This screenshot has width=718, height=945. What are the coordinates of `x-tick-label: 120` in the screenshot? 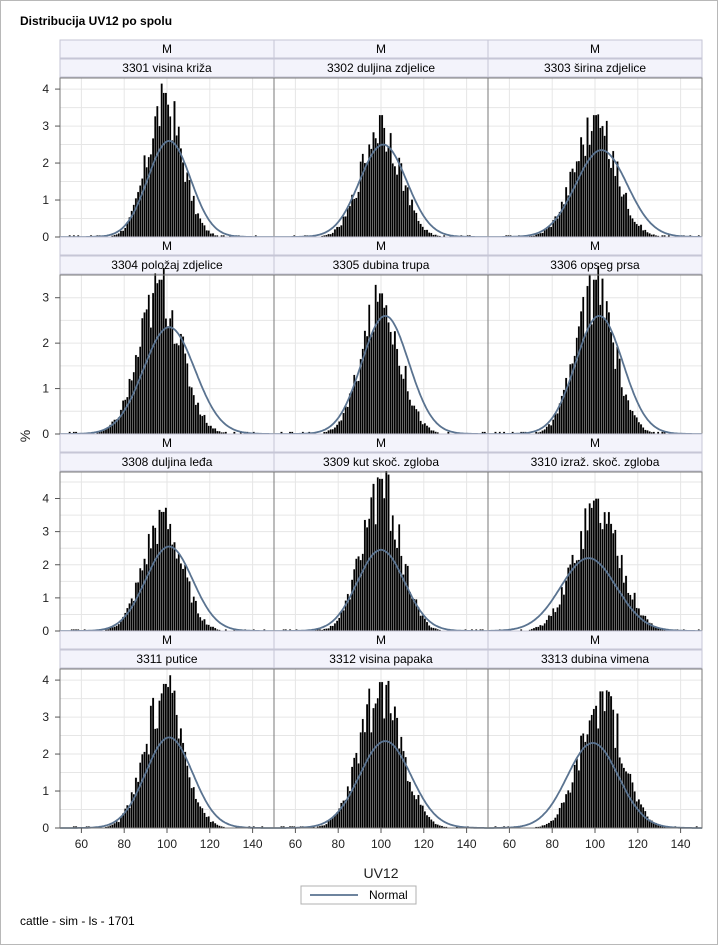 It's located at (210, 844).